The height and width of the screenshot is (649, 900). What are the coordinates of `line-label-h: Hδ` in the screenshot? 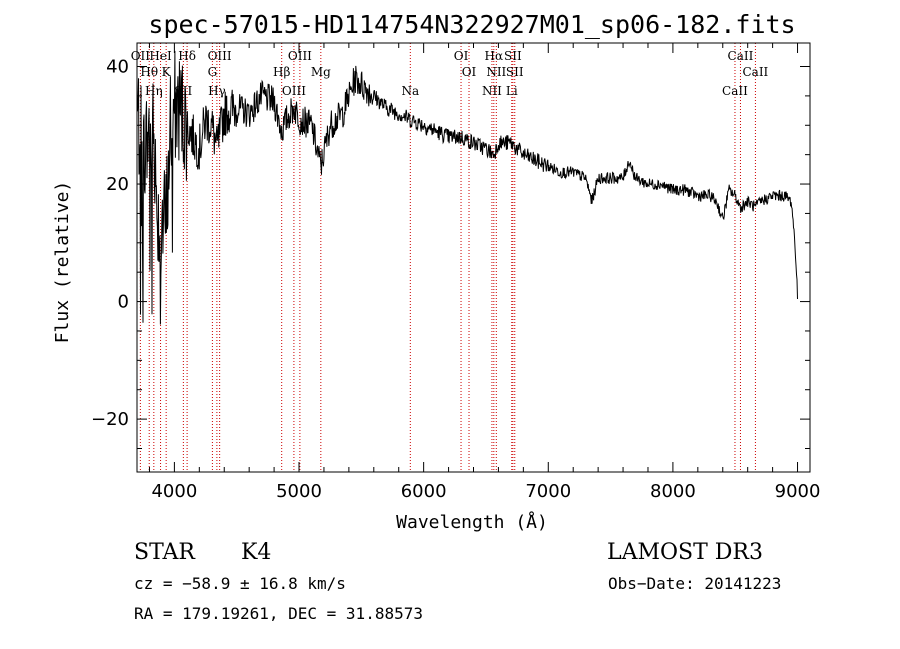 It's located at (187, 56).